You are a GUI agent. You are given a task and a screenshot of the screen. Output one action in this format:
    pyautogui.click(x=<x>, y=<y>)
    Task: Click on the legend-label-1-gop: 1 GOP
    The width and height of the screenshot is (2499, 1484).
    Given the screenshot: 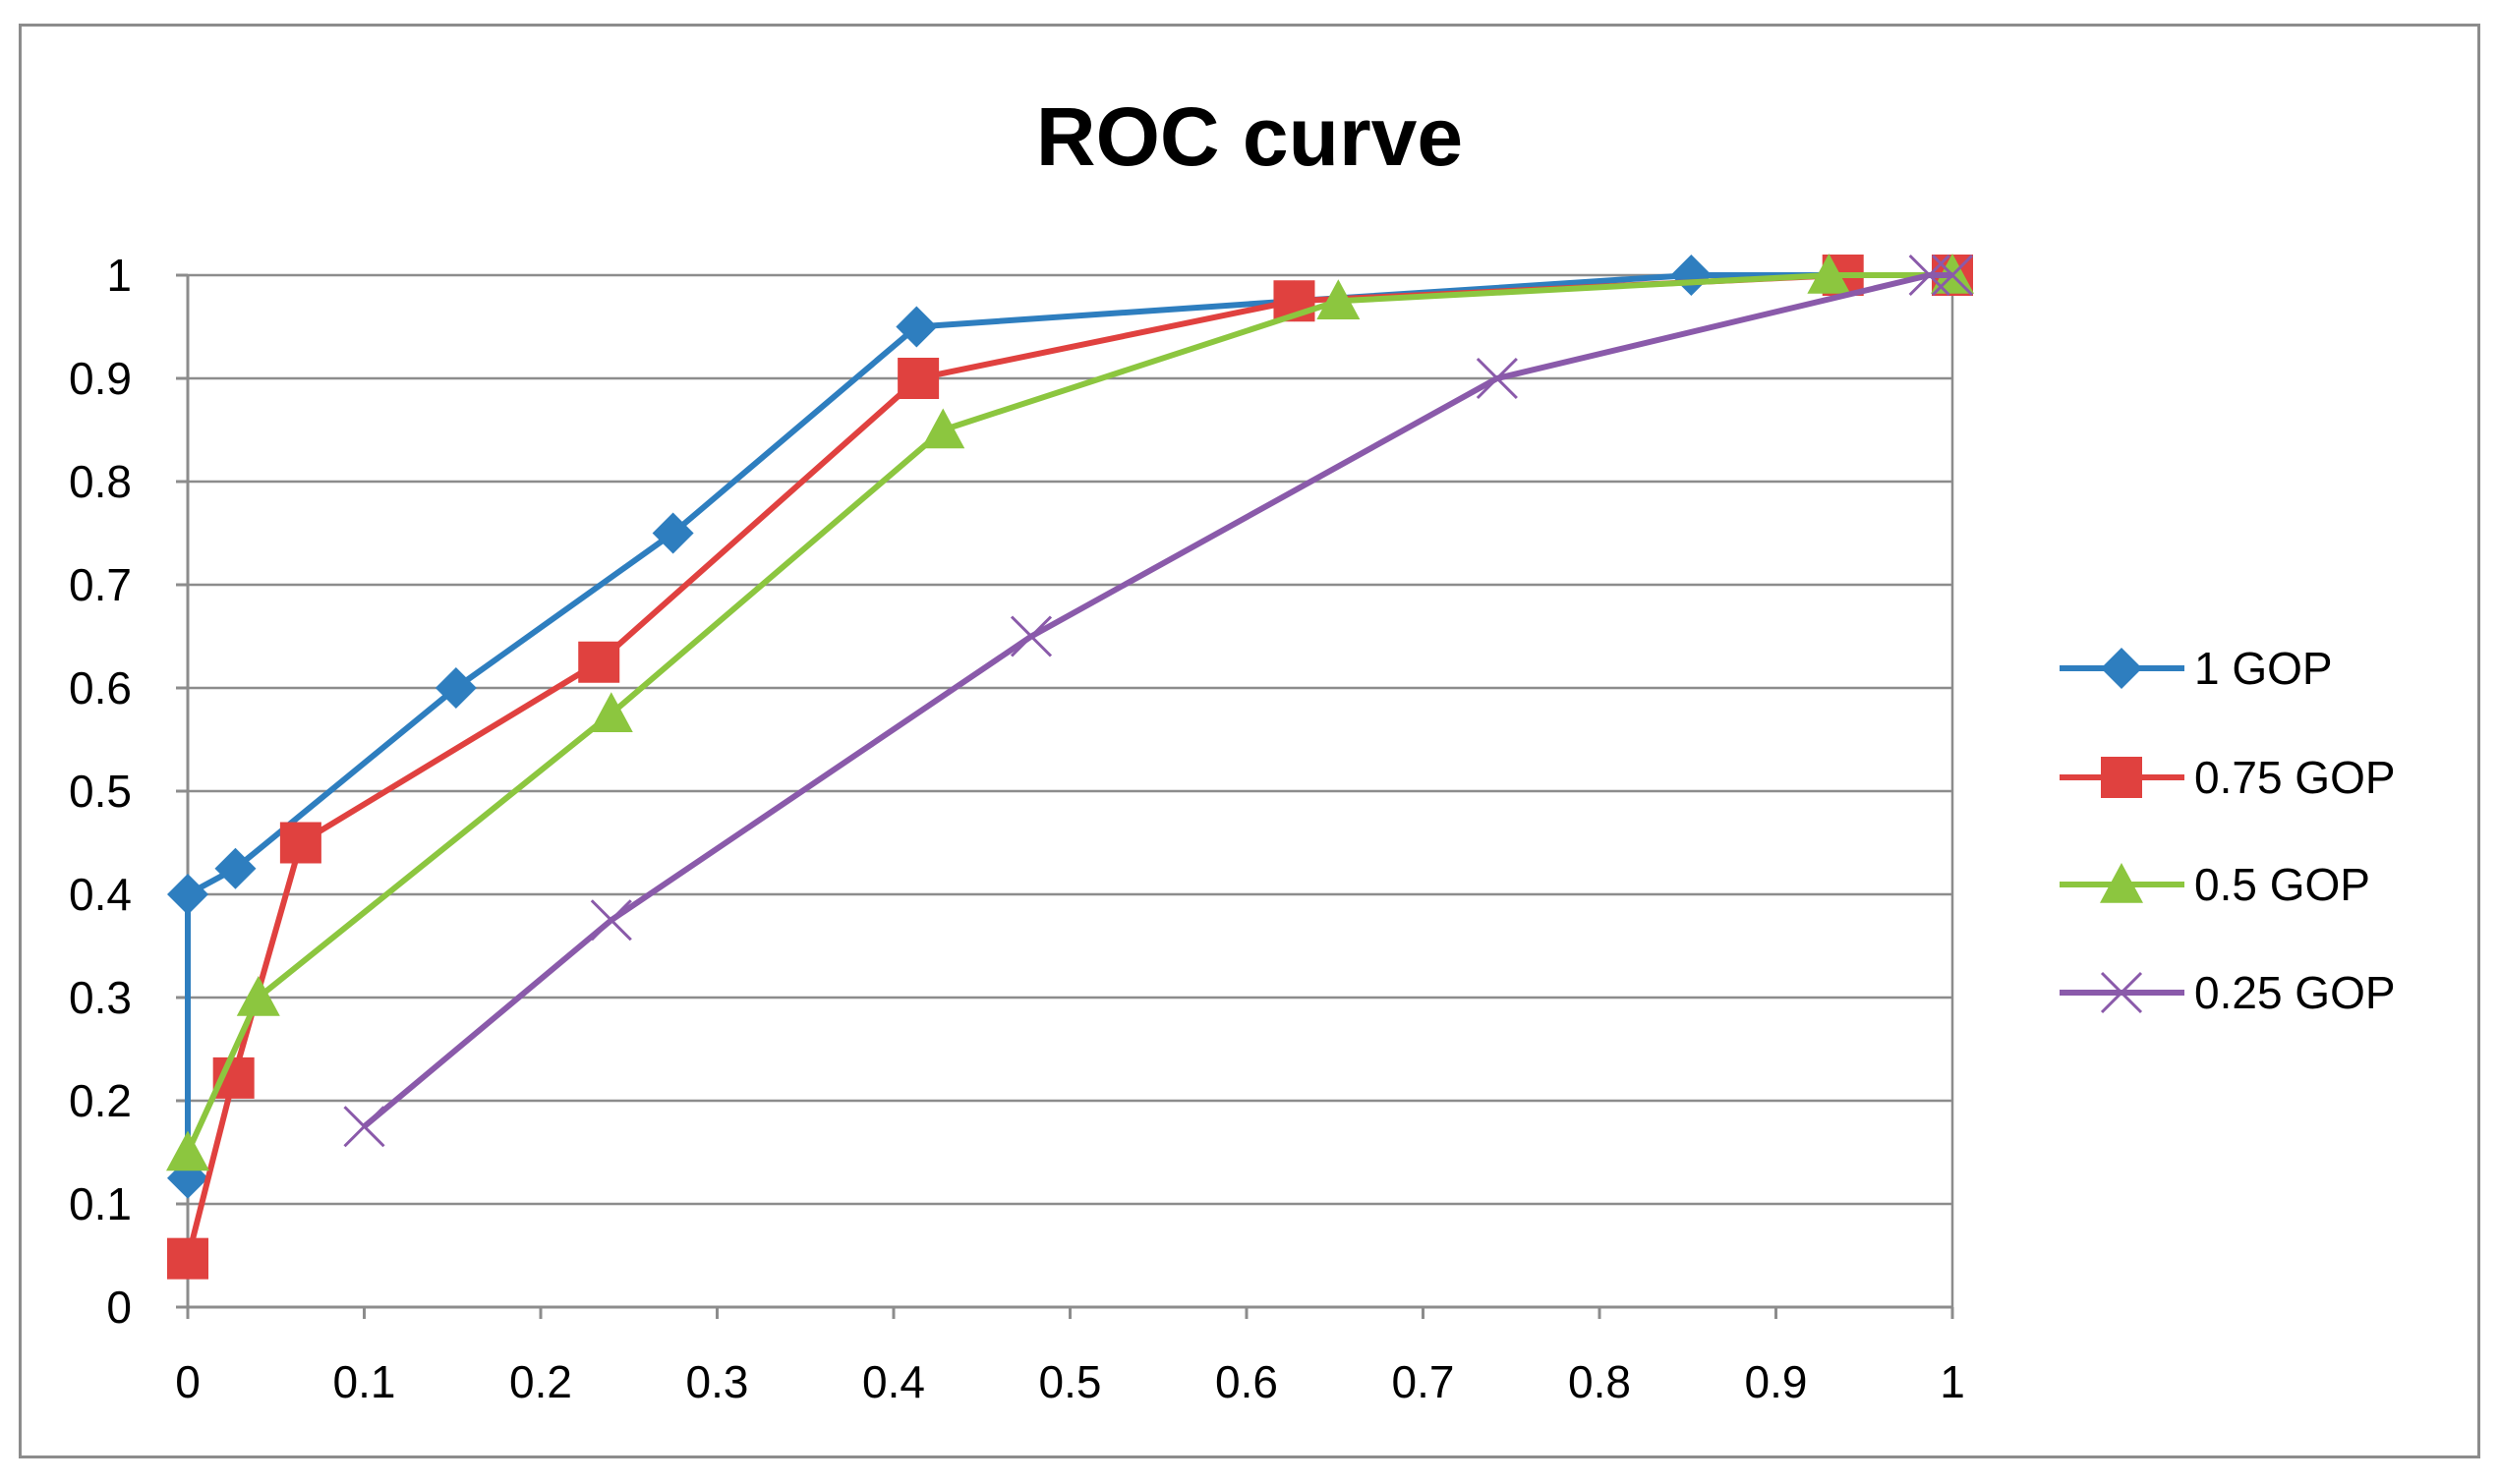 What is the action you would take?
    pyautogui.click(x=2264, y=668)
    